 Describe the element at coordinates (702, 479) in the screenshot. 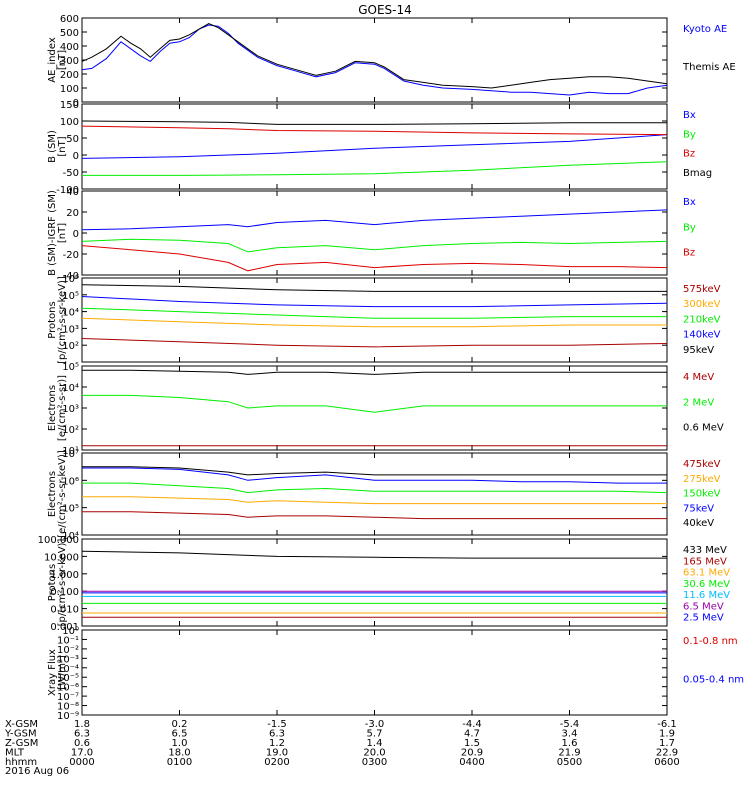

I see `legend-label: 275keV` at that location.